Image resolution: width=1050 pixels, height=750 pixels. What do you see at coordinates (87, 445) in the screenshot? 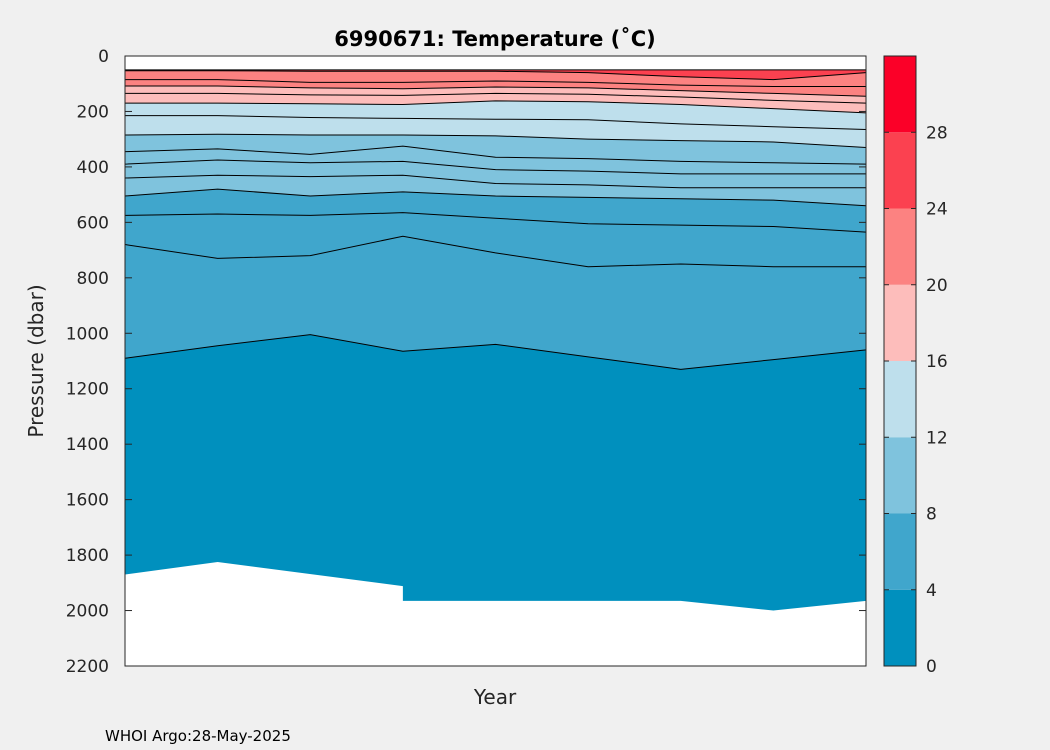
I see `y-tick-label-7: 1400` at bounding box center [87, 445].